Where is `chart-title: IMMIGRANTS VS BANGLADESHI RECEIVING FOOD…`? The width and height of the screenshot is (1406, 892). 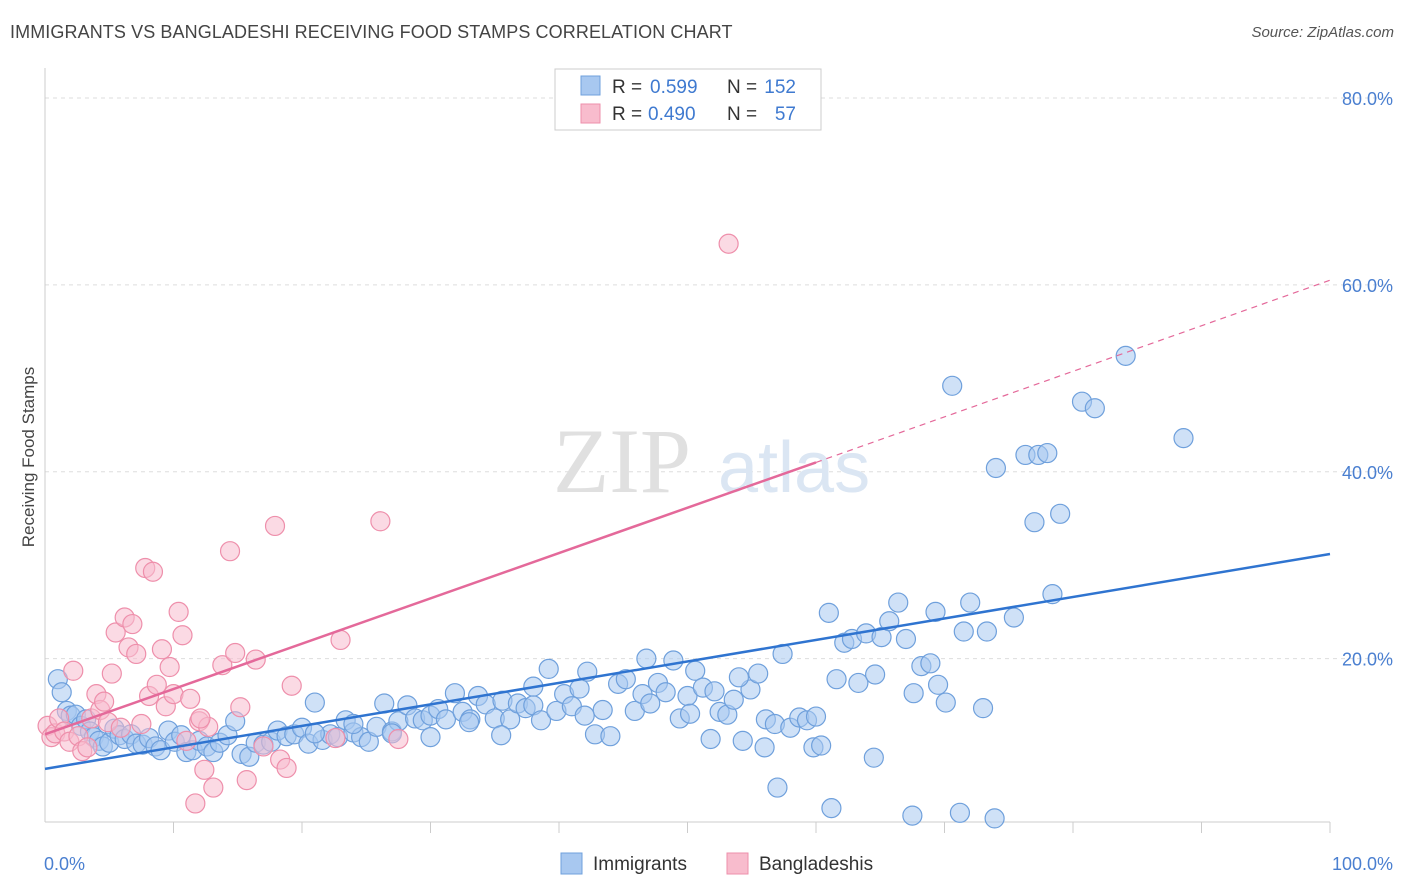
chart-title: IMMIGRANTS VS BANGLADESHI RECEIVING FOOD… is located at coordinates (371, 32).